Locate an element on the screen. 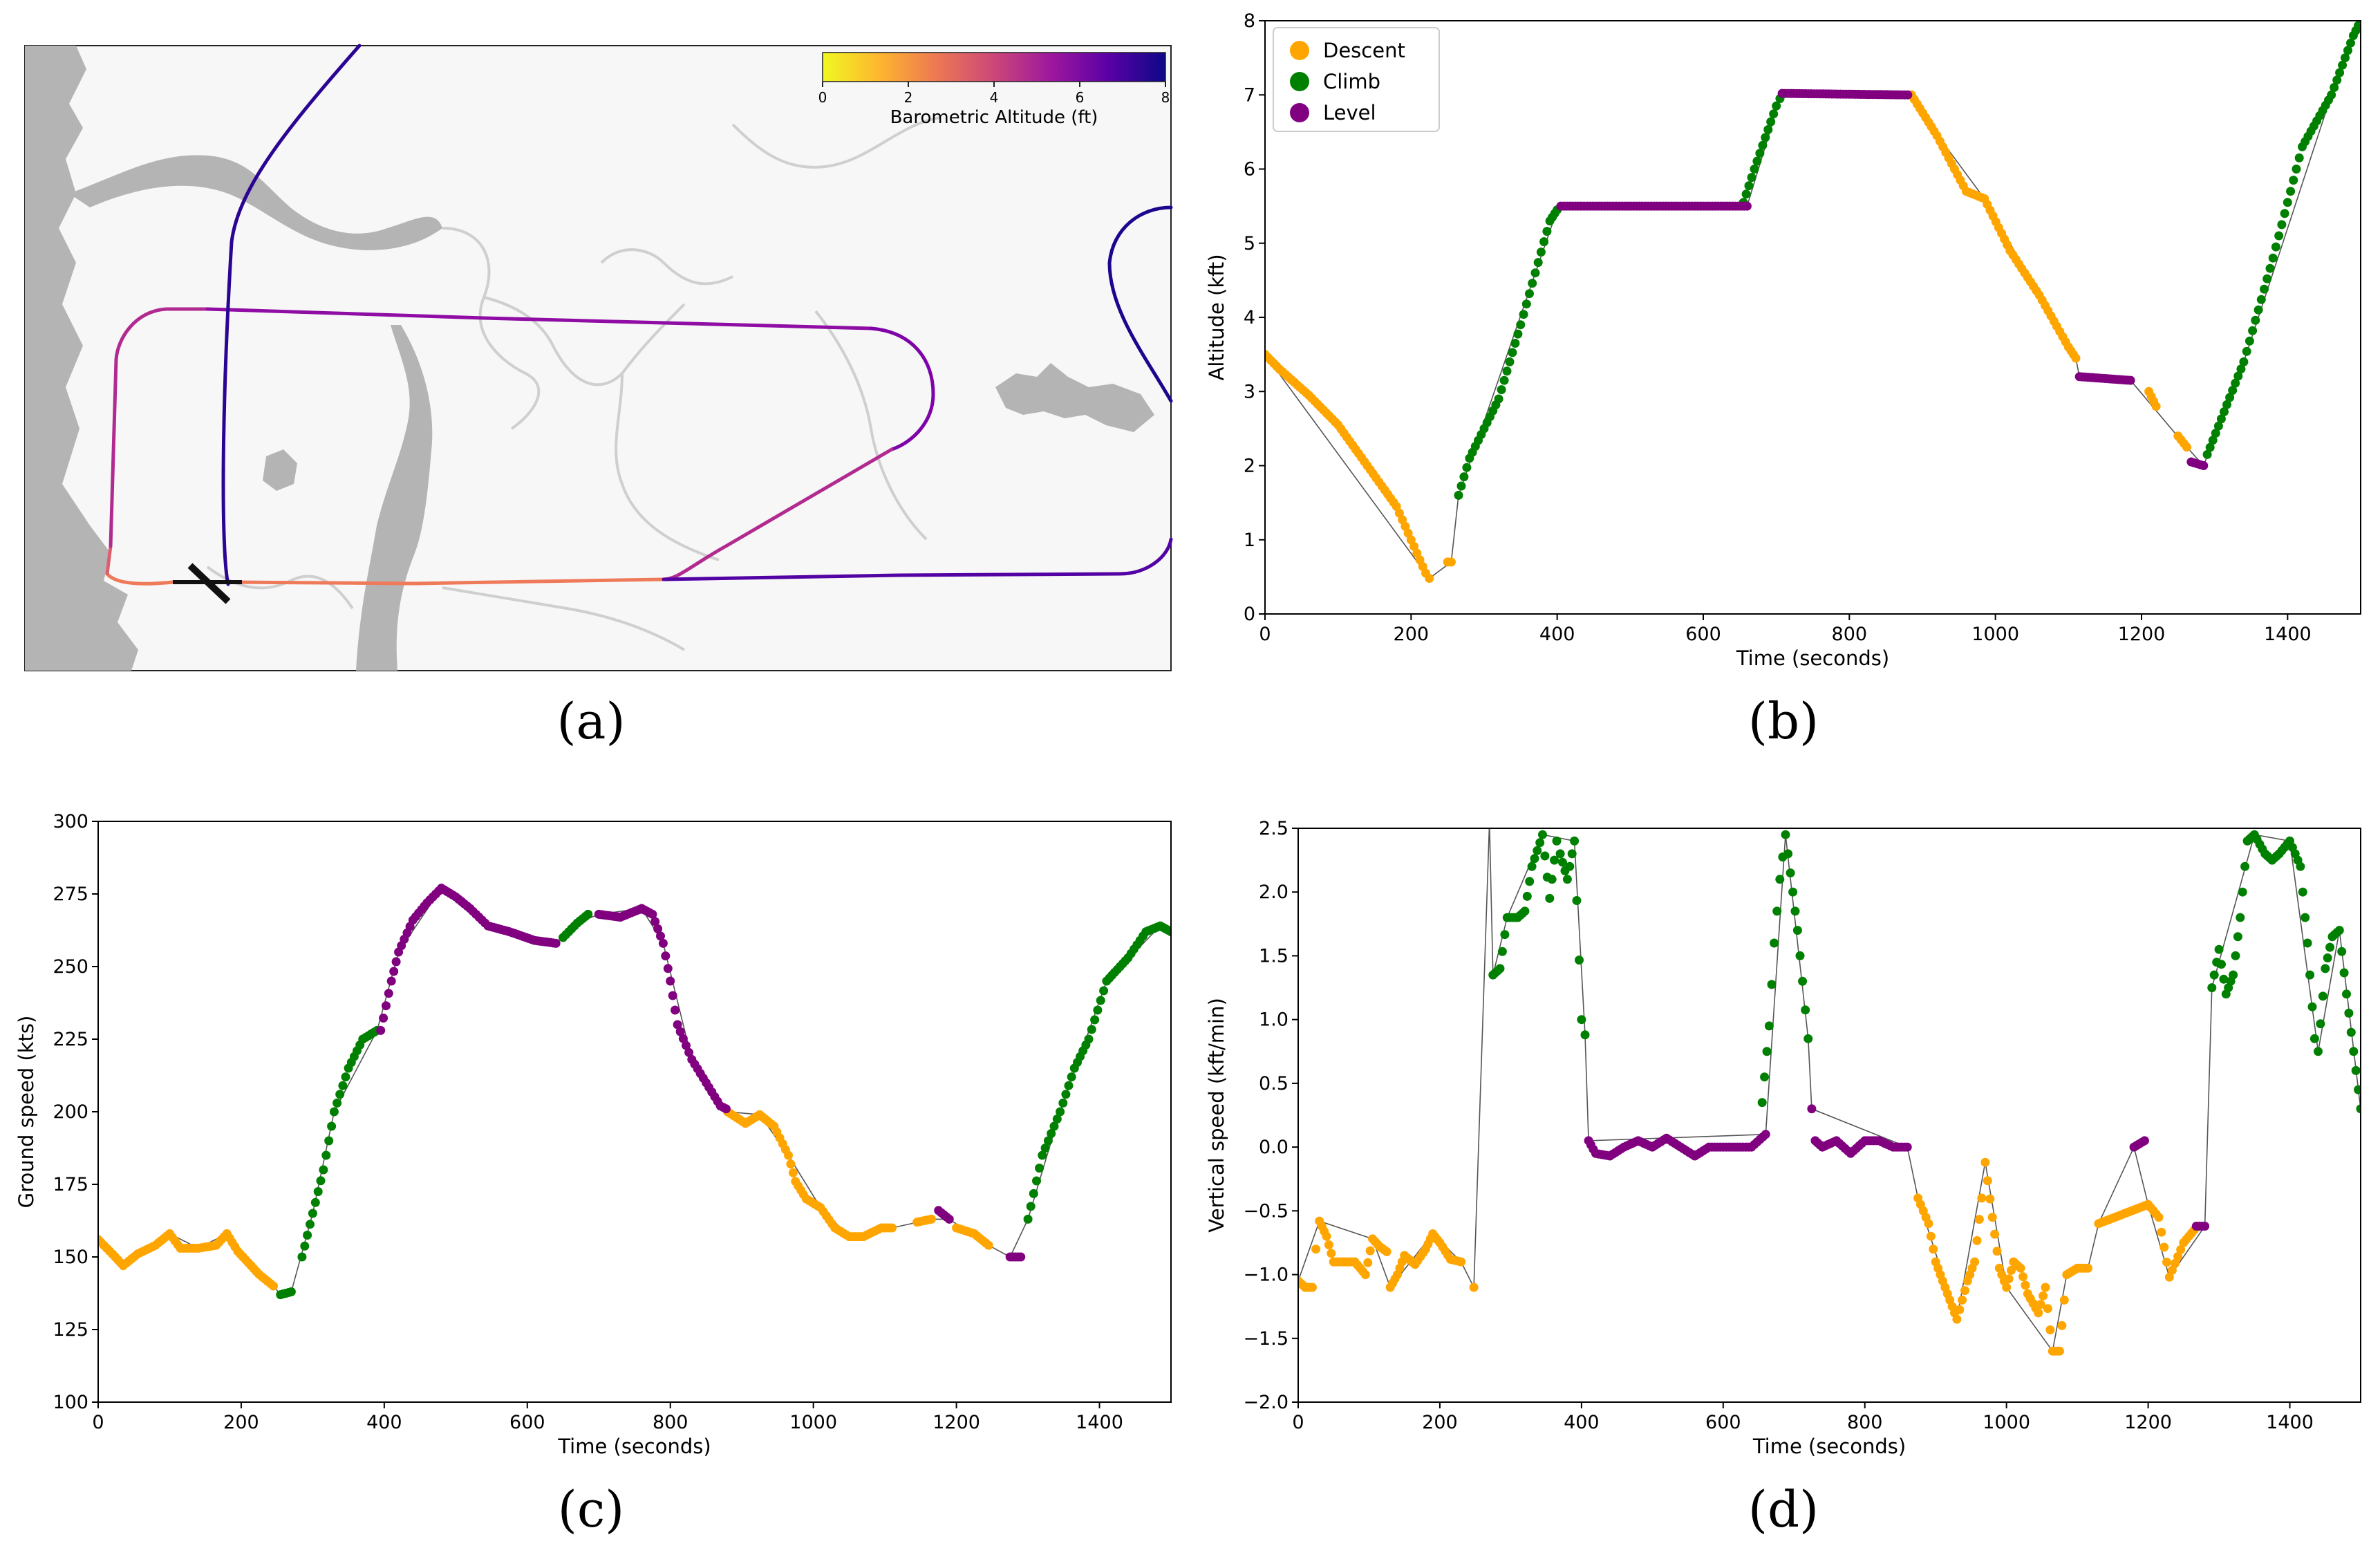 Image resolution: width=2380 pixels, height=1557 pixels. colorbar-tick-label: 6 is located at coordinates (1080, 97).